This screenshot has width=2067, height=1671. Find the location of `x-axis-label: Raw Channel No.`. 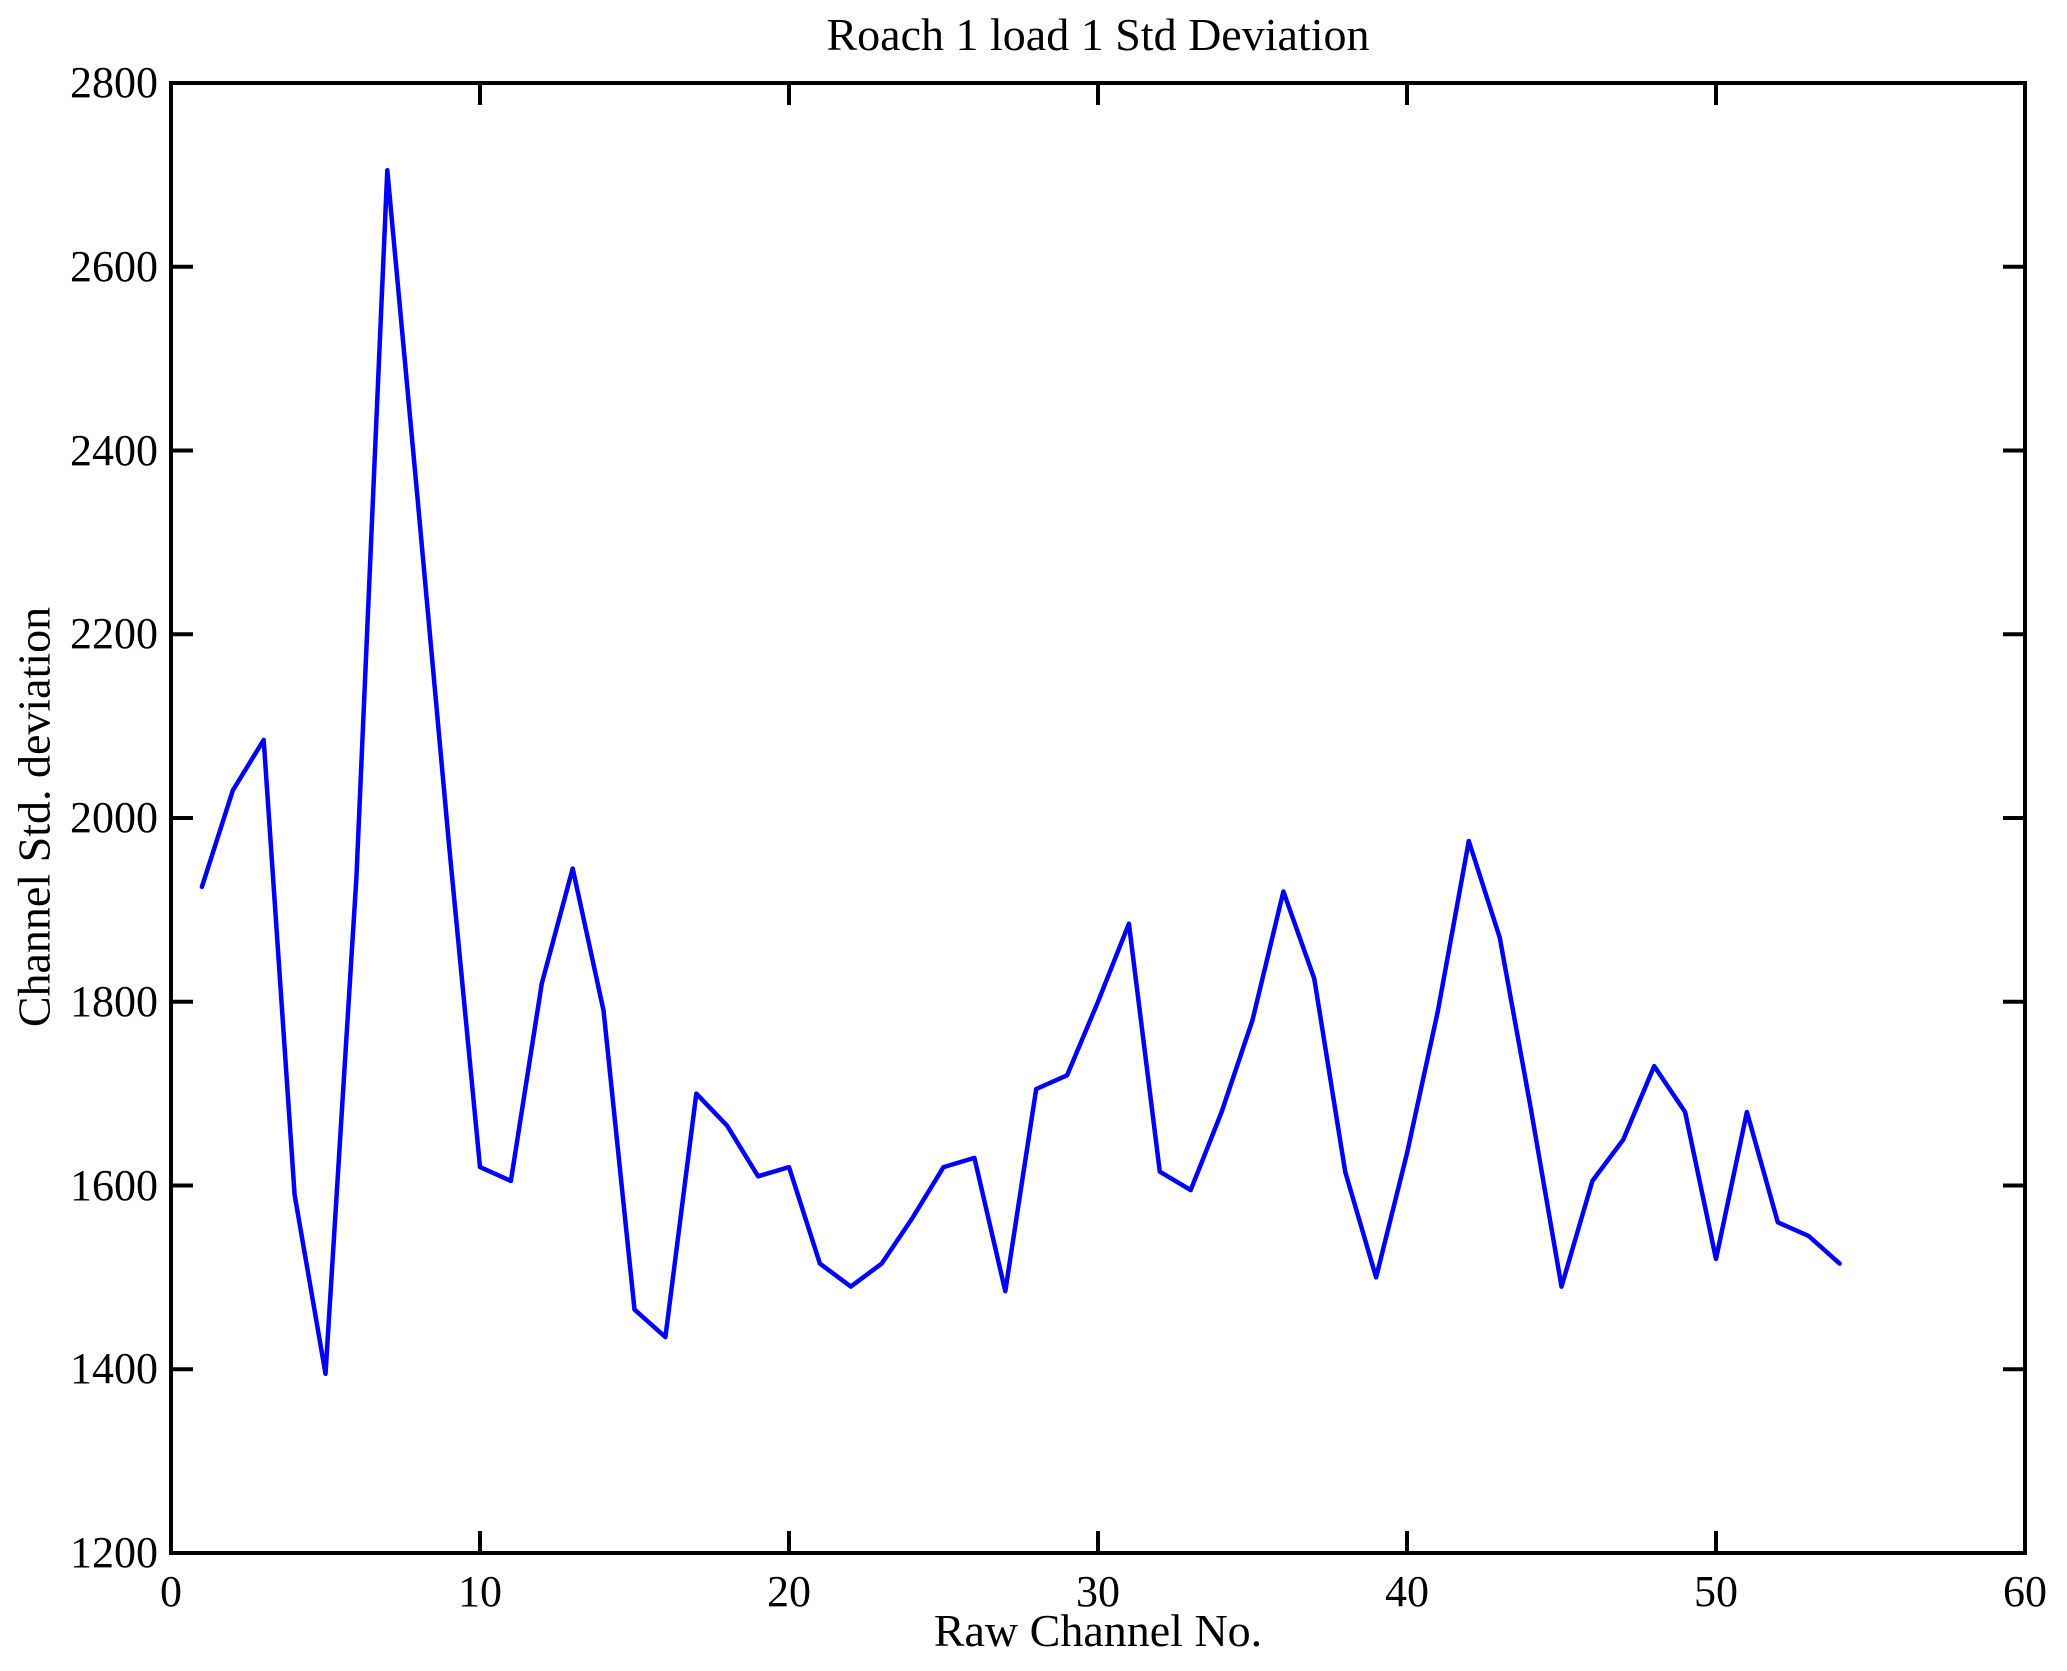

x-axis-label: Raw Channel No. is located at coordinates (1098, 1630).